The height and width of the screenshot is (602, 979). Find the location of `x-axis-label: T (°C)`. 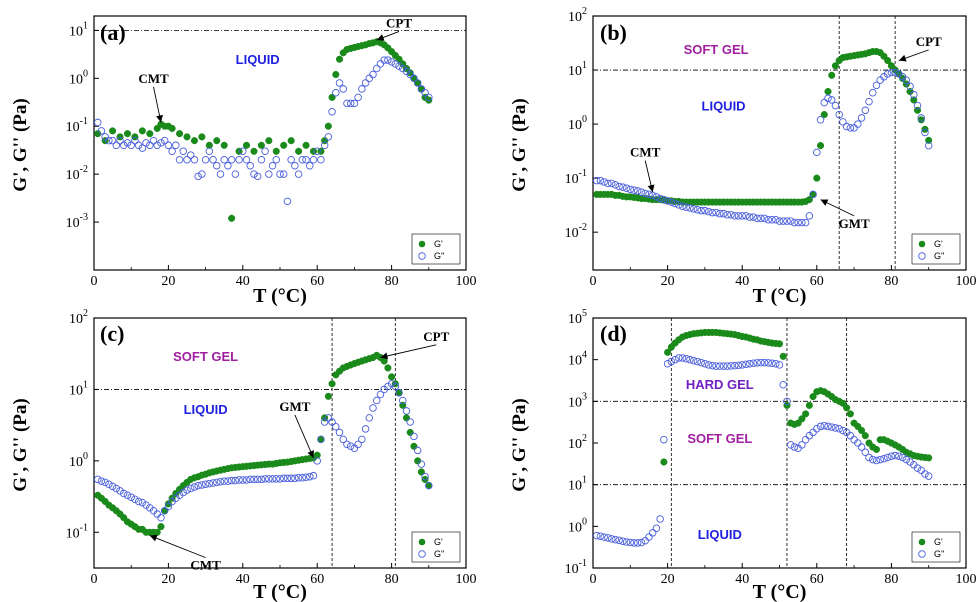

x-axis-label: T (°C) is located at coordinates (280, 296).